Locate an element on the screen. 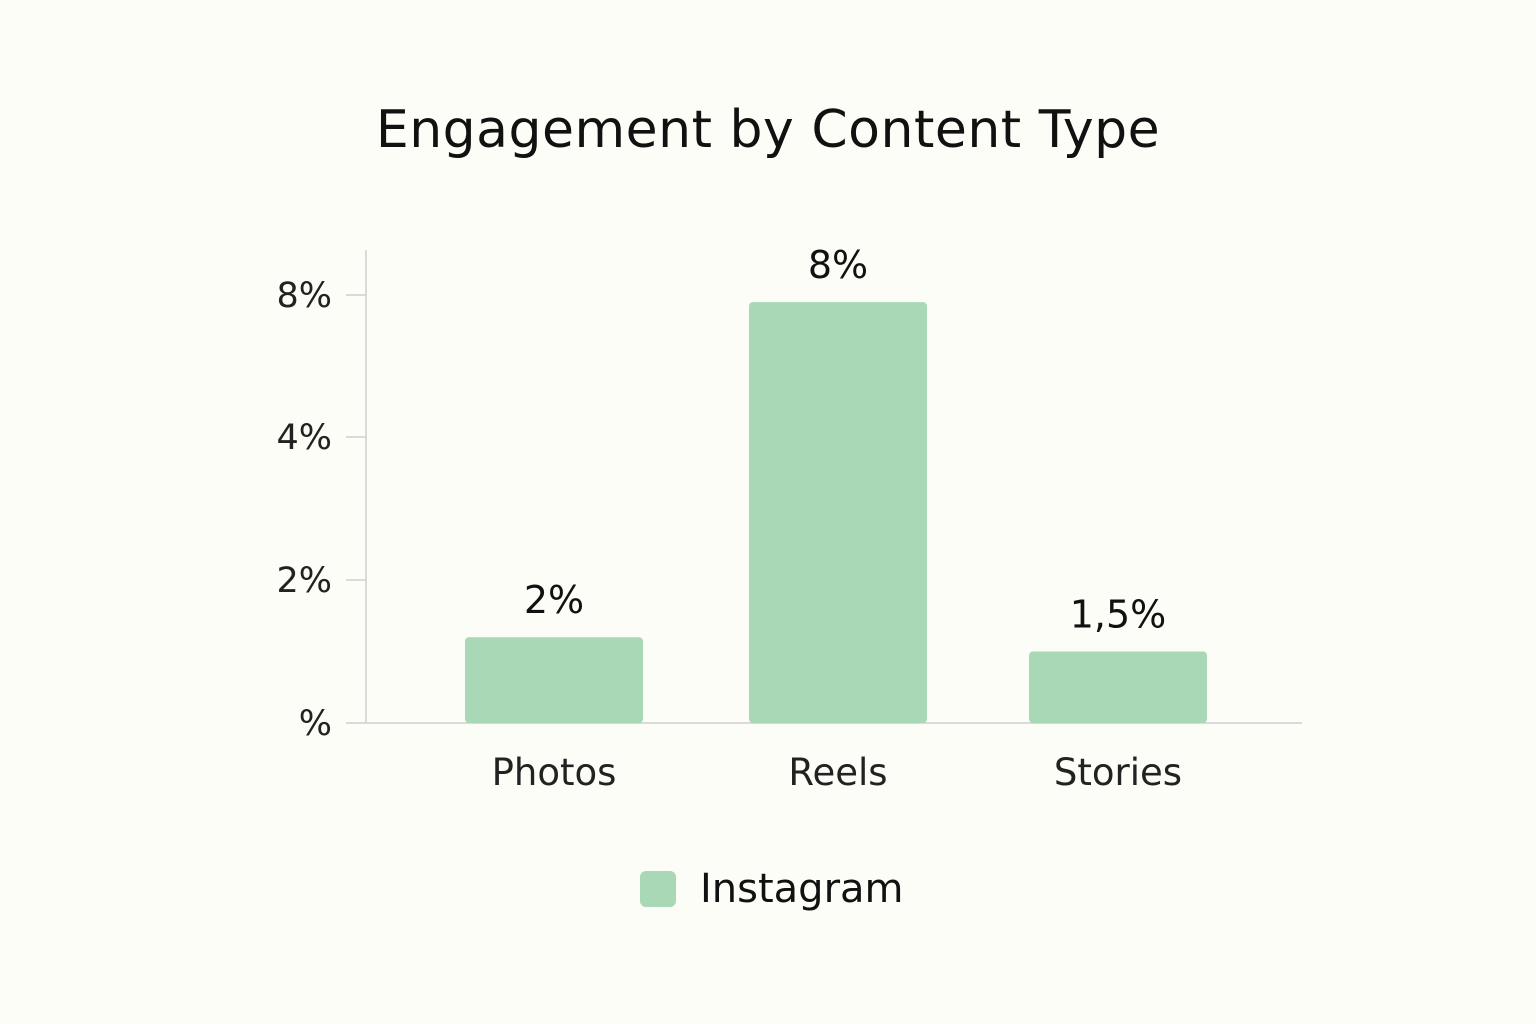 The width and height of the screenshot is (1536, 1024). x-tick-label-reels: Reels is located at coordinates (837, 772).